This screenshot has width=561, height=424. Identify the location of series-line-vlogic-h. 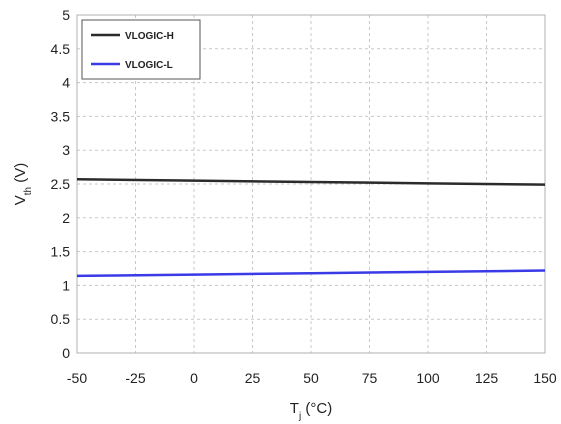
(311, 182).